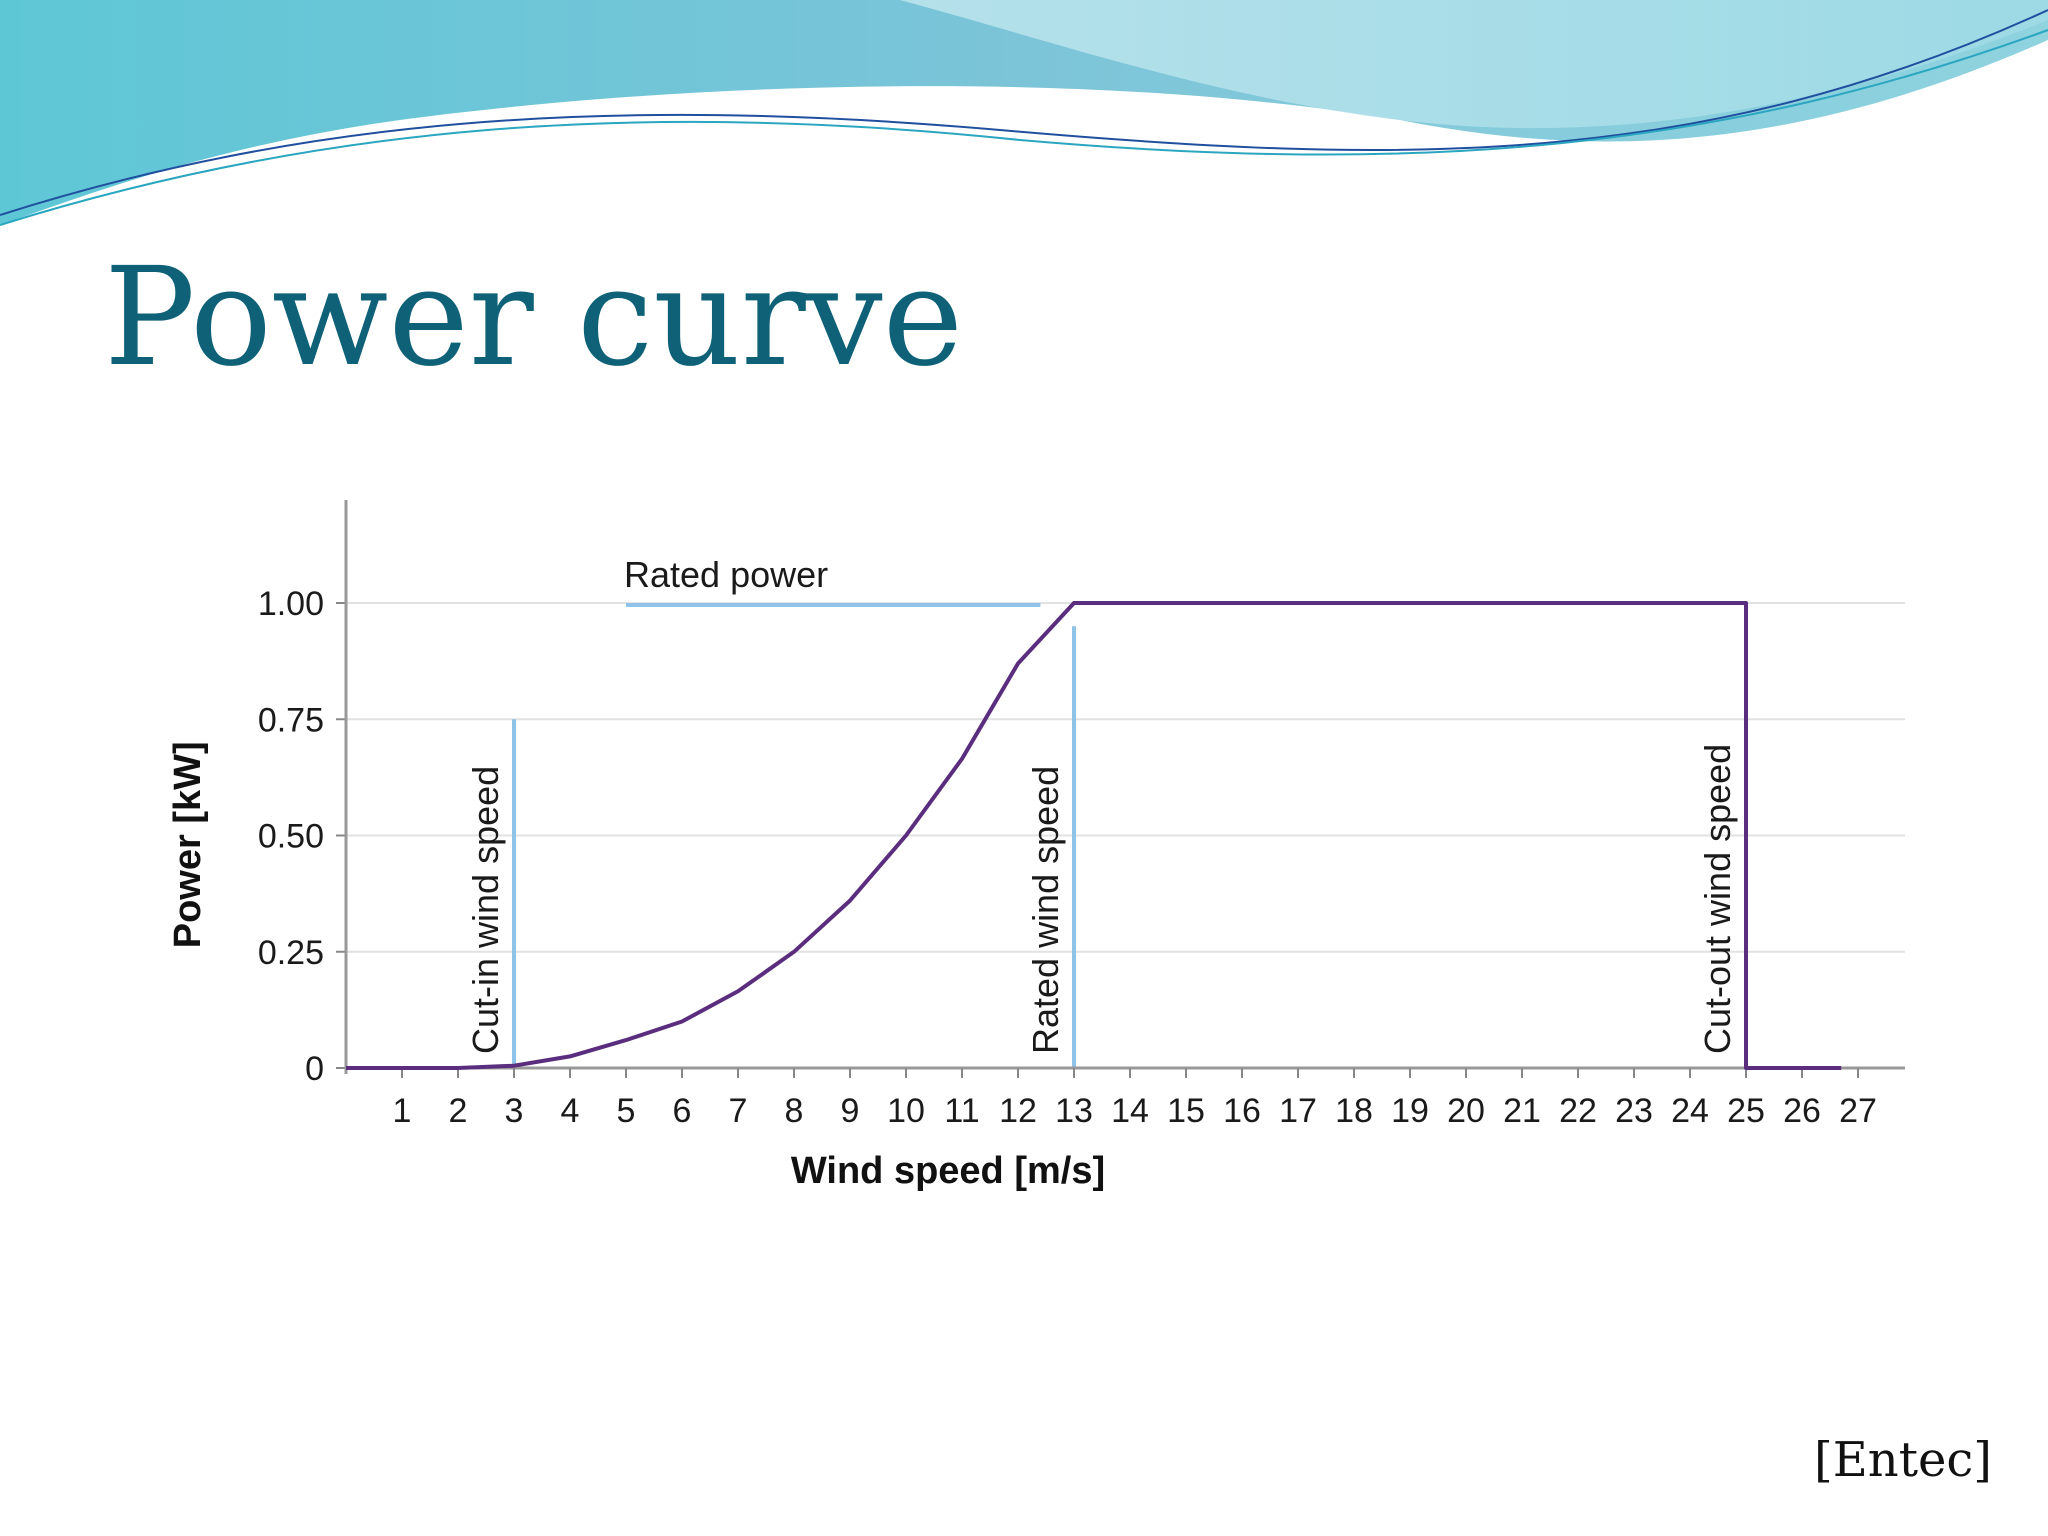  I want to click on x-tick-label-25: 25, so click(1746, 1111).